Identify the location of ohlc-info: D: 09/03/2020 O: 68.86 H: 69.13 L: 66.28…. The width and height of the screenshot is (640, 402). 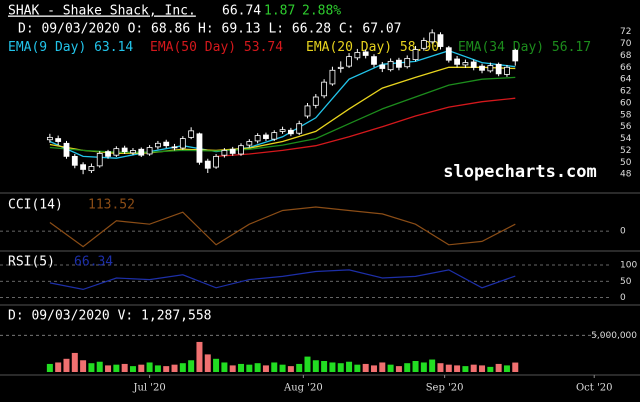
(210, 29).